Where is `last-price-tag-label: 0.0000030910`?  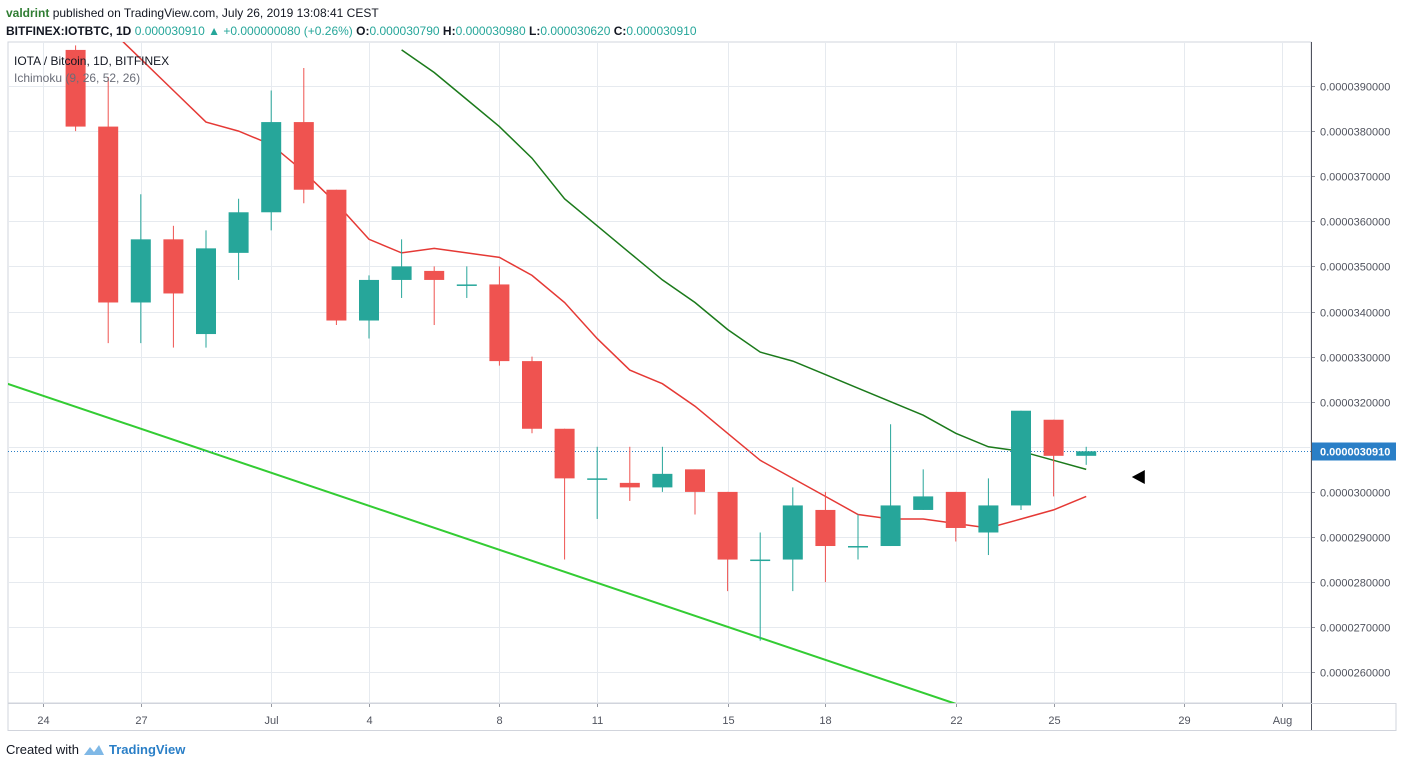
last-price-tag-label: 0.0000030910 is located at coordinates (1355, 453).